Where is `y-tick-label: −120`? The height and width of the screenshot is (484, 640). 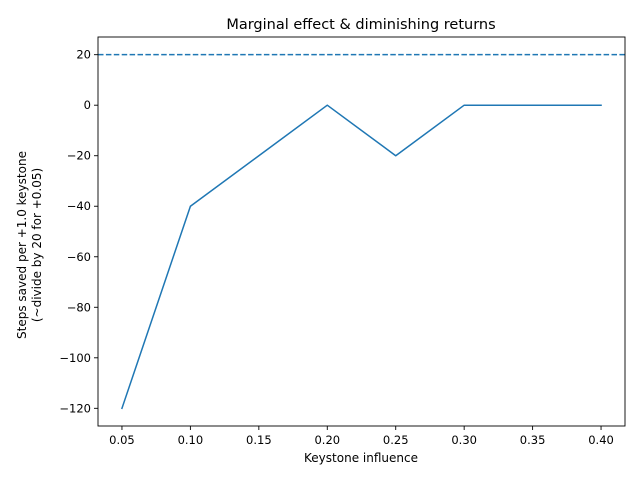
y-tick-label: −120 is located at coordinates (75, 408).